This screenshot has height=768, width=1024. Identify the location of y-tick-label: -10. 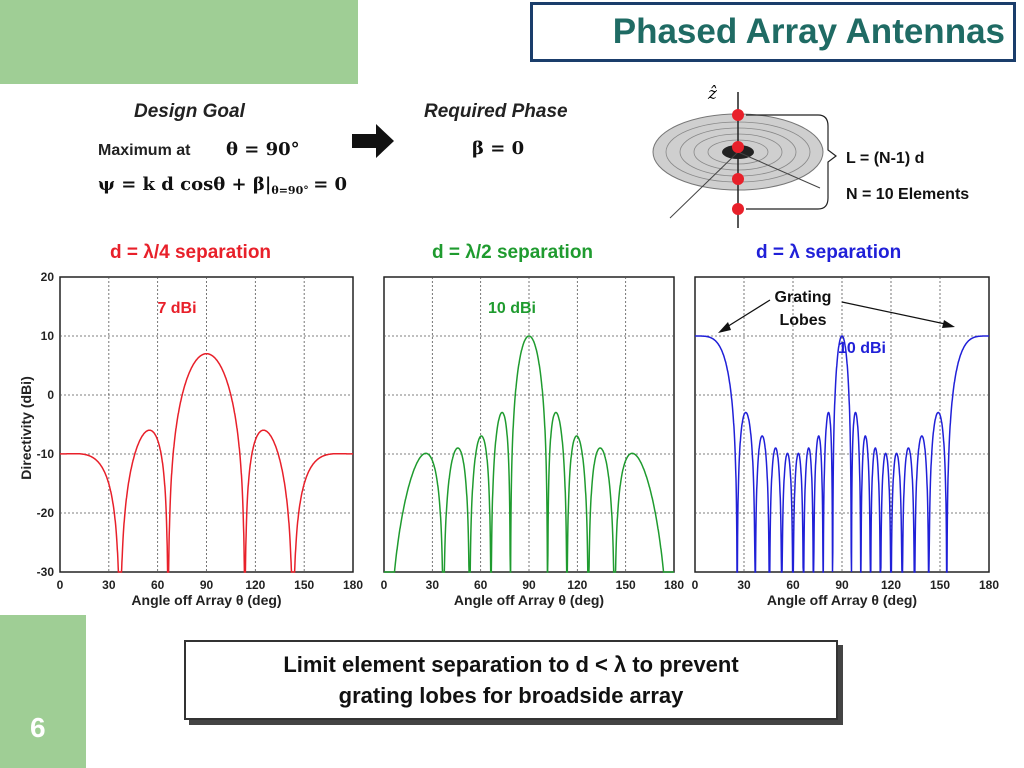
(46, 454).